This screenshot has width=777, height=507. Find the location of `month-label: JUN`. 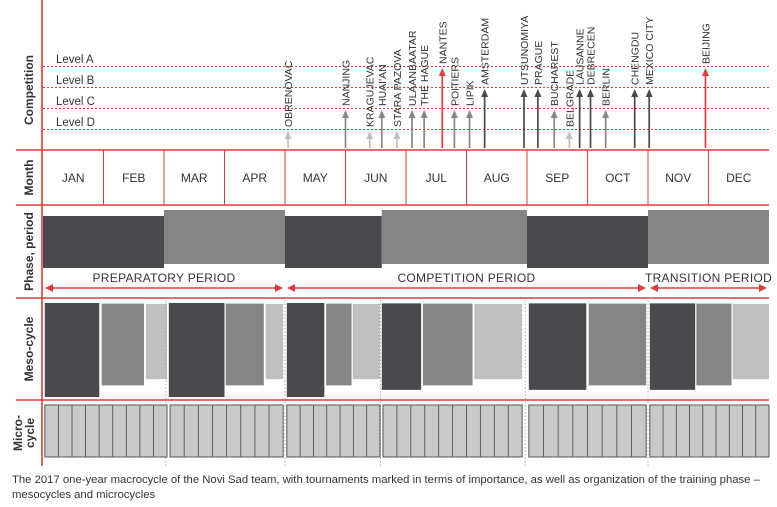

month-label: JUN is located at coordinates (375, 178).